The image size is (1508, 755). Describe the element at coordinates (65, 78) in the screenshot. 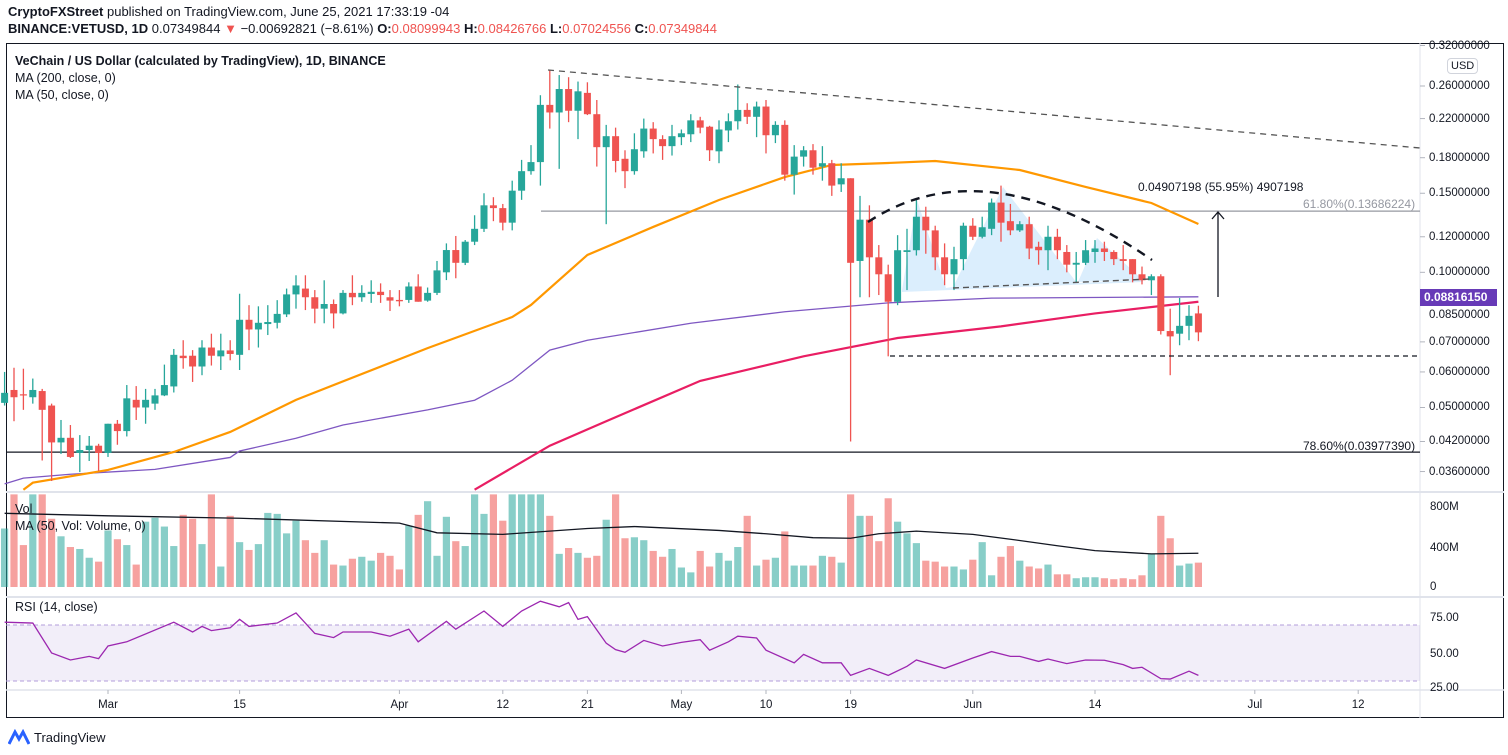

I see `legend-ma200: MA (200, close, 0)` at that location.